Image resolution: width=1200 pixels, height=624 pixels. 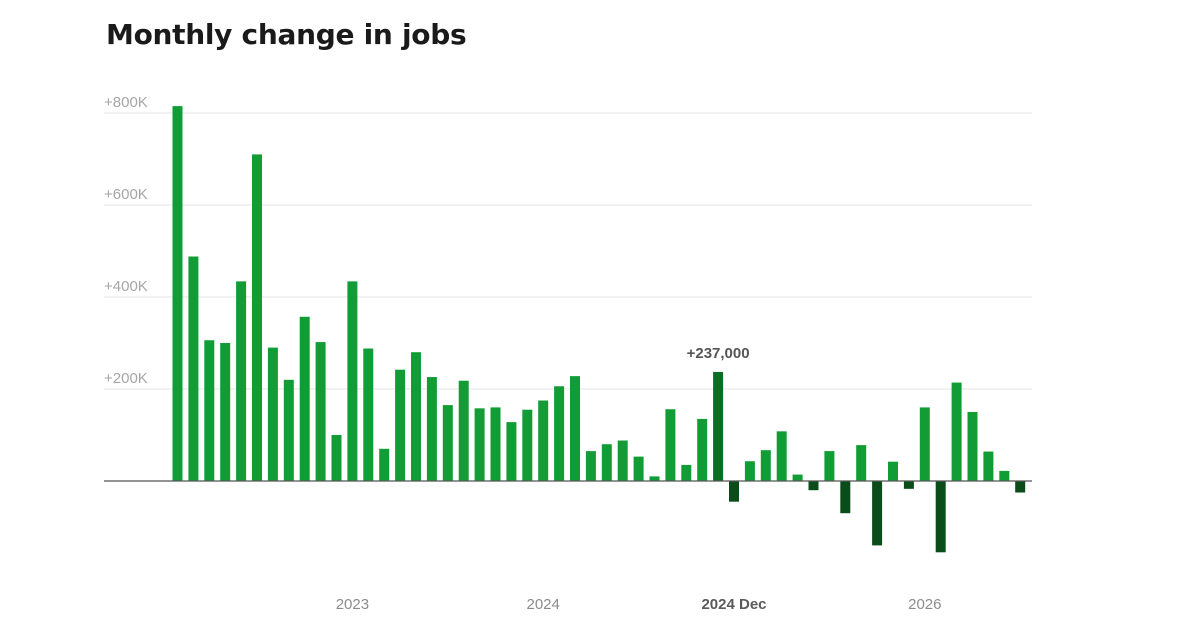 What do you see at coordinates (733, 604) in the screenshot?
I see `x-tick-label: 2024 Dec` at bounding box center [733, 604].